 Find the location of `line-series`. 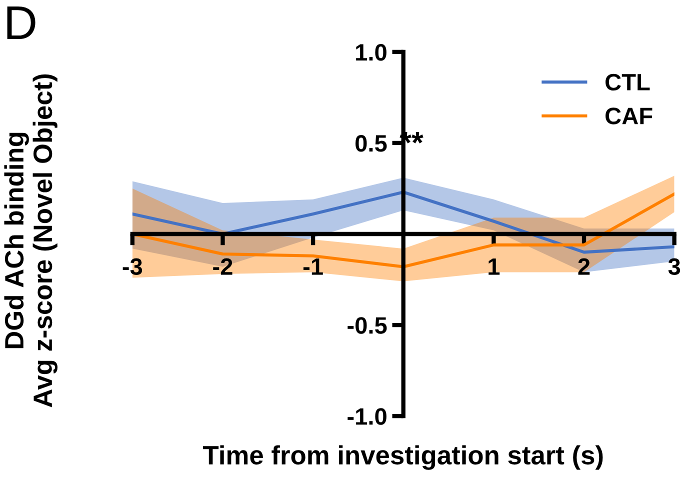

line-series is located at coordinates (403, 222).